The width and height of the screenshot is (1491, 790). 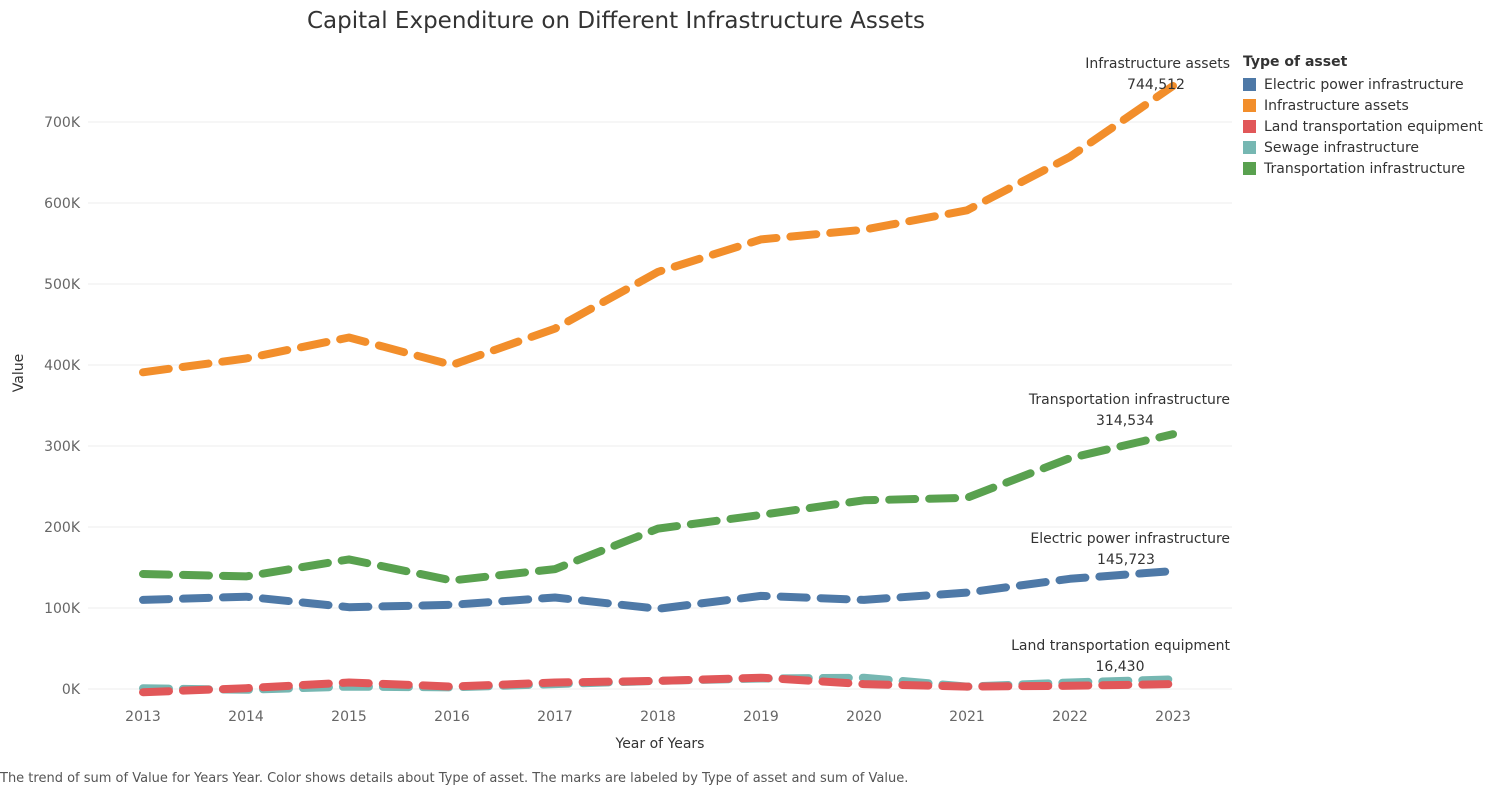 I want to click on legend-item-land-transportation-equipment: Land transportation equipment, so click(x=1365, y=126).